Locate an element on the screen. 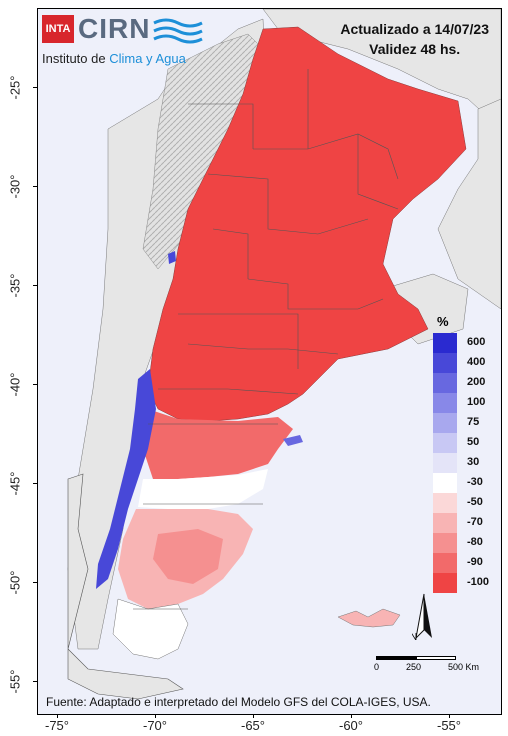 This screenshot has height=736, width=508. north-arrow-icon: N is located at coordinates (422, 617).